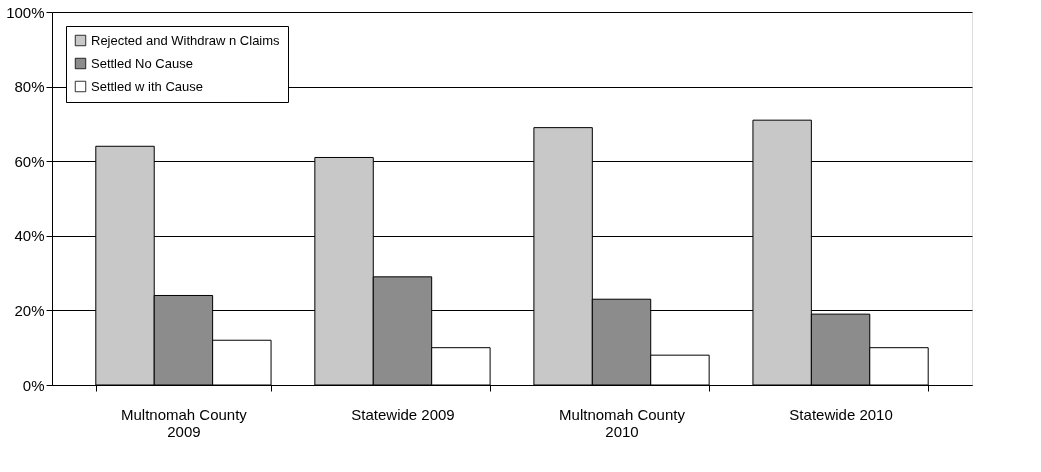  Describe the element at coordinates (25, 12) in the screenshot. I see `y-tick-label: 100%` at that location.